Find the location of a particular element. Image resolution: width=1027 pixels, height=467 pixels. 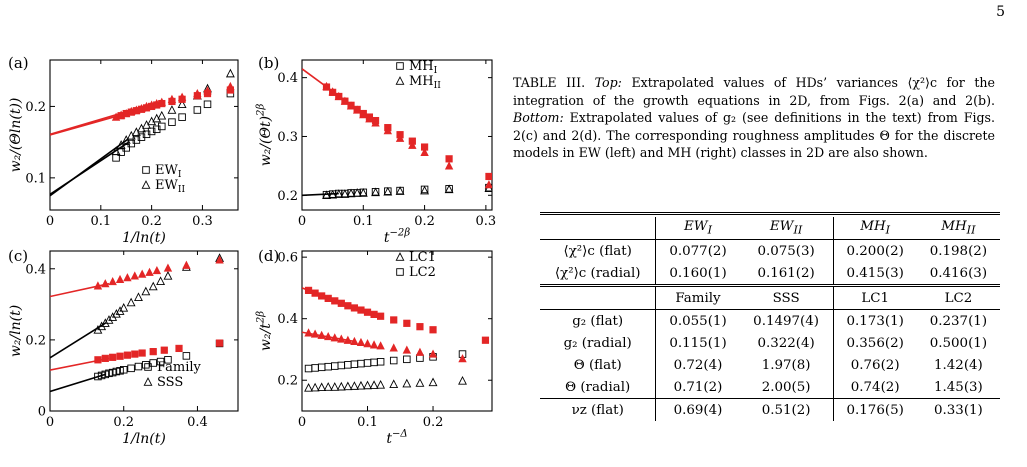

caption-label: TABLE III. is located at coordinates (549, 82).